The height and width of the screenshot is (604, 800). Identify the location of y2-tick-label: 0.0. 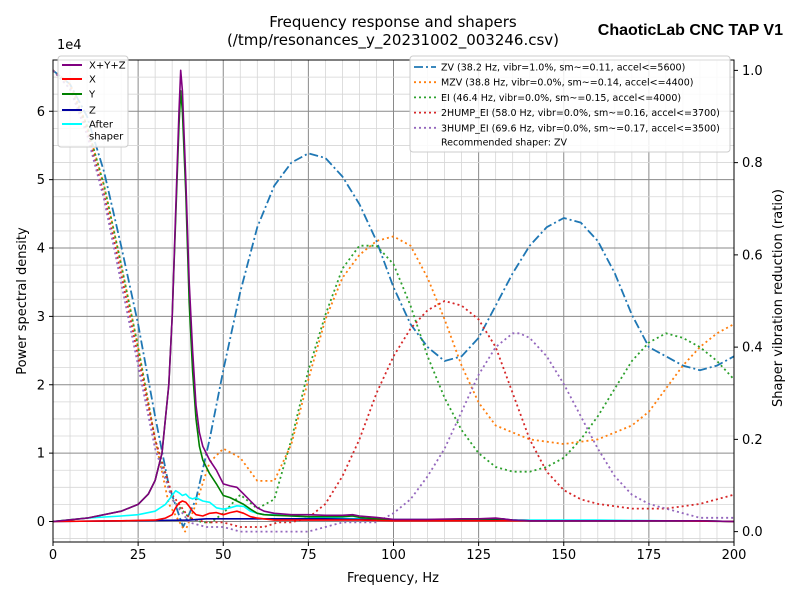
(752, 532).